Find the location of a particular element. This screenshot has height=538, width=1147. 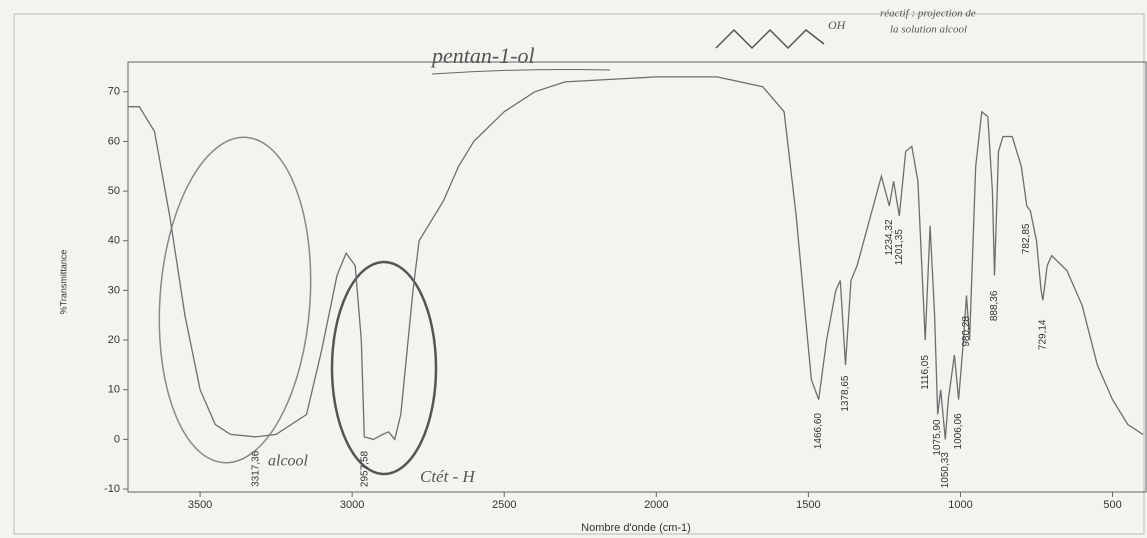

peak-label: 1378,65 is located at coordinates (845, 393).